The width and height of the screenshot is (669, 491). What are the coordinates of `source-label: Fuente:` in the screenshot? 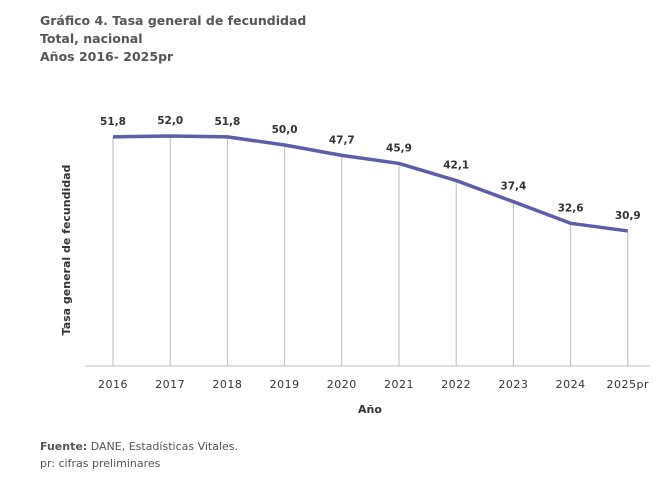 It's located at (64, 446).